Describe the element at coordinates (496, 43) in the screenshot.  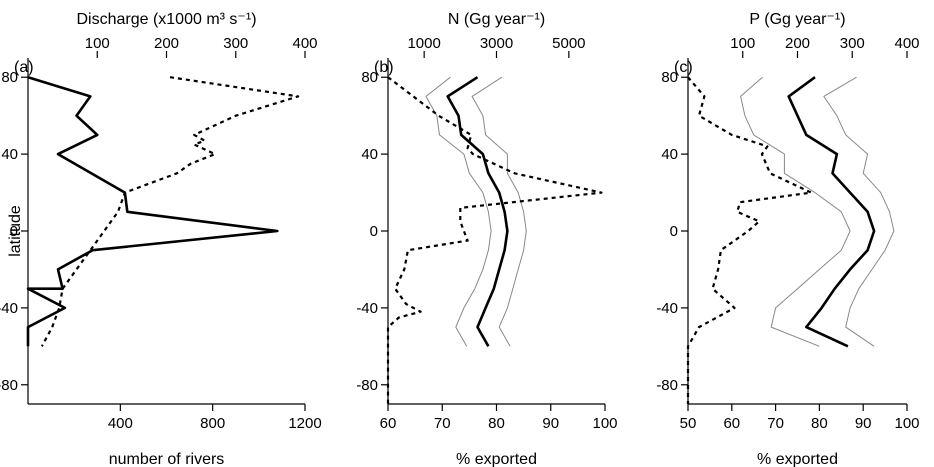
I see `x-top-tick-label: 3000` at that location.